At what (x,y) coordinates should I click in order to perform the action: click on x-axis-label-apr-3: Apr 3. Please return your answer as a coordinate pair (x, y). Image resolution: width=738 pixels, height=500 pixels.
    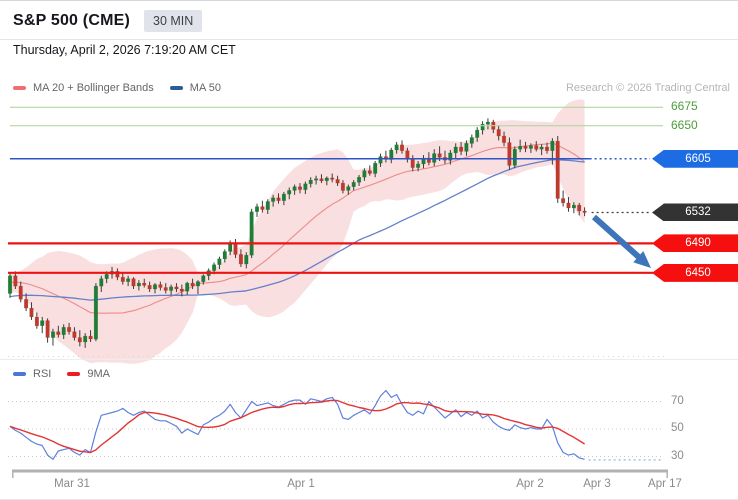
    Looking at the image, I should click on (597, 484).